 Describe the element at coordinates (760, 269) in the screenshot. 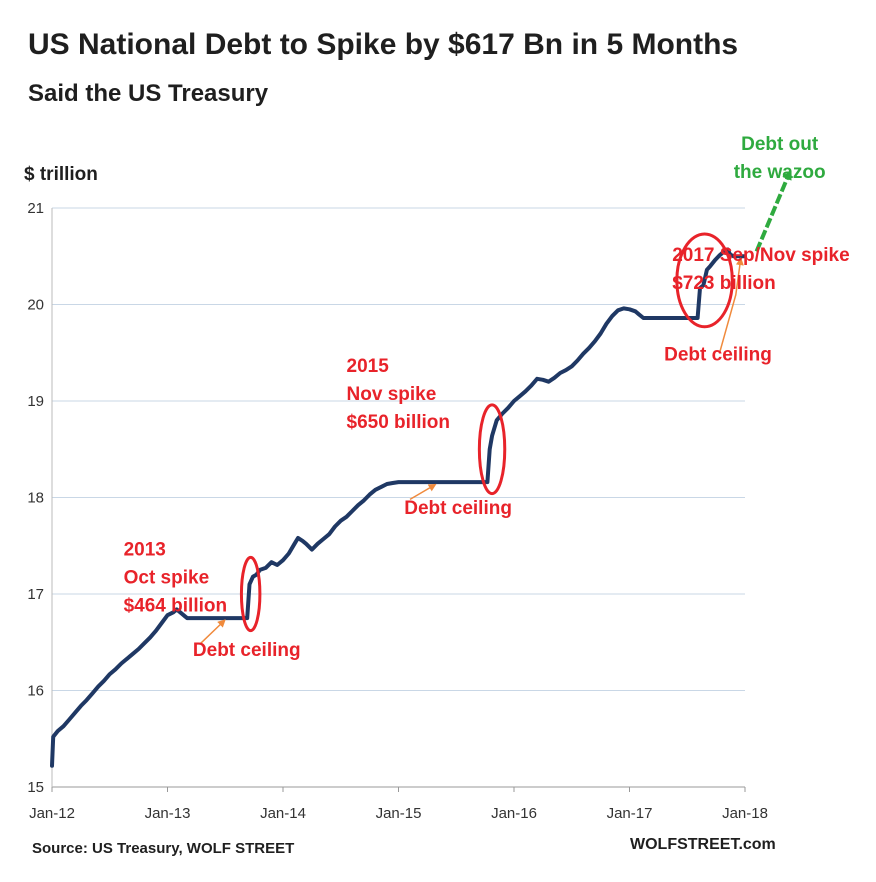

I see `annotation-4: 2017 Sep/Nov spike $723 billion` at that location.